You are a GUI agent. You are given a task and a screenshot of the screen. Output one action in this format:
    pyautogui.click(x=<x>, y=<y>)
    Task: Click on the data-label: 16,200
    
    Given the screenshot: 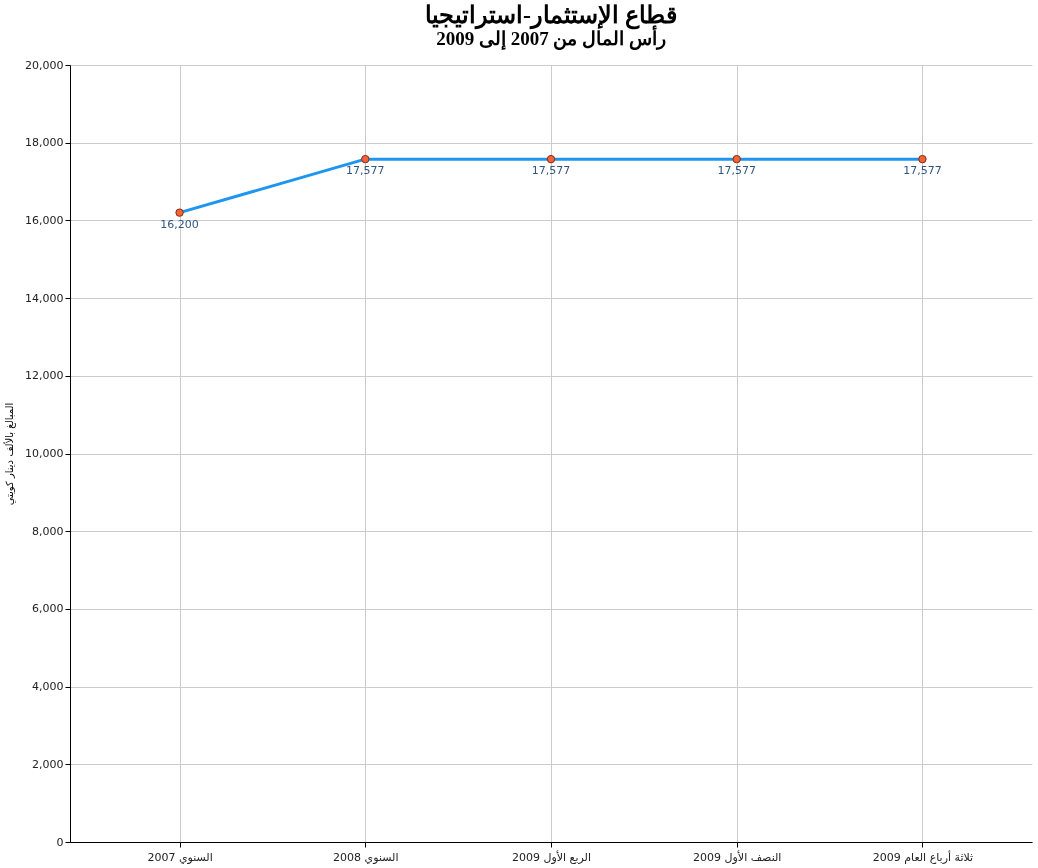 What is the action you would take?
    pyautogui.click(x=179, y=224)
    